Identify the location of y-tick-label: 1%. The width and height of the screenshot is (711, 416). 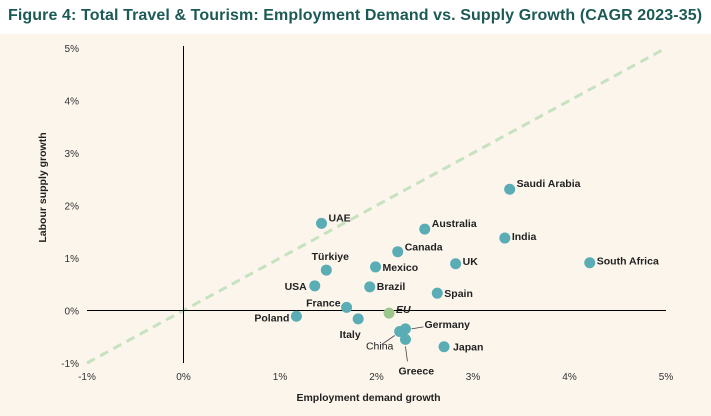
(72, 259).